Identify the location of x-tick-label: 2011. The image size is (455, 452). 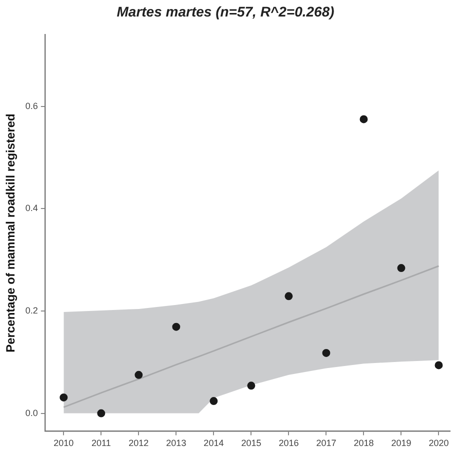
(101, 443).